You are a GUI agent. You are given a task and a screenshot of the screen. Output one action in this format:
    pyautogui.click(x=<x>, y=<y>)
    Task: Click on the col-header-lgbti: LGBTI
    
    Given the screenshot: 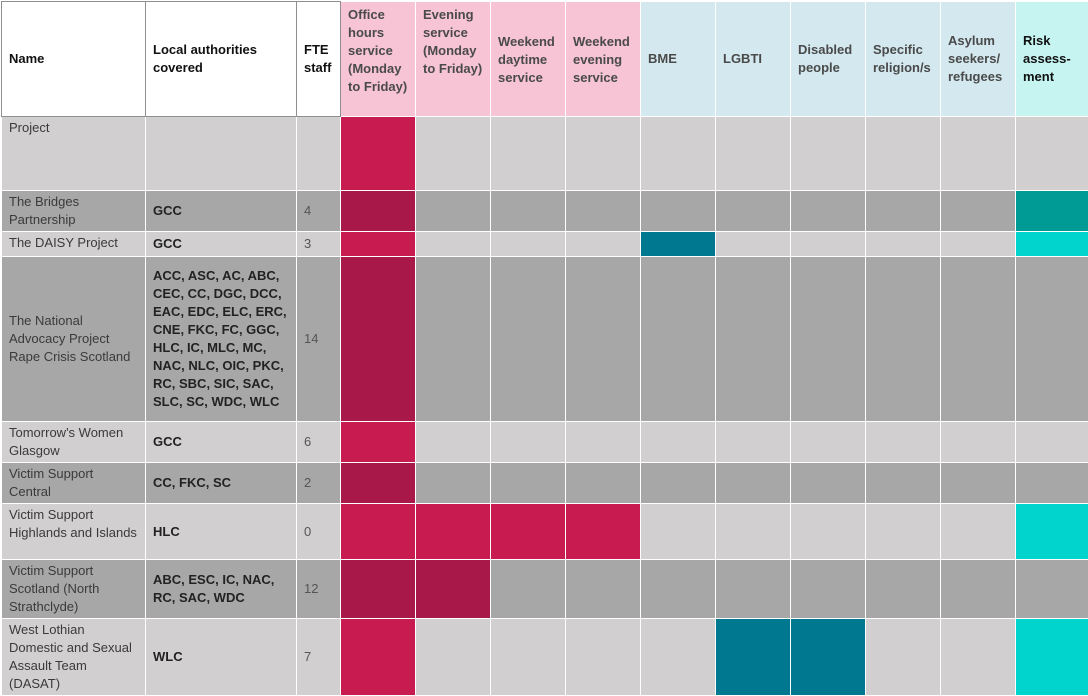 What is the action you would take?
    pyautogui.click(x=753, y=59)
    